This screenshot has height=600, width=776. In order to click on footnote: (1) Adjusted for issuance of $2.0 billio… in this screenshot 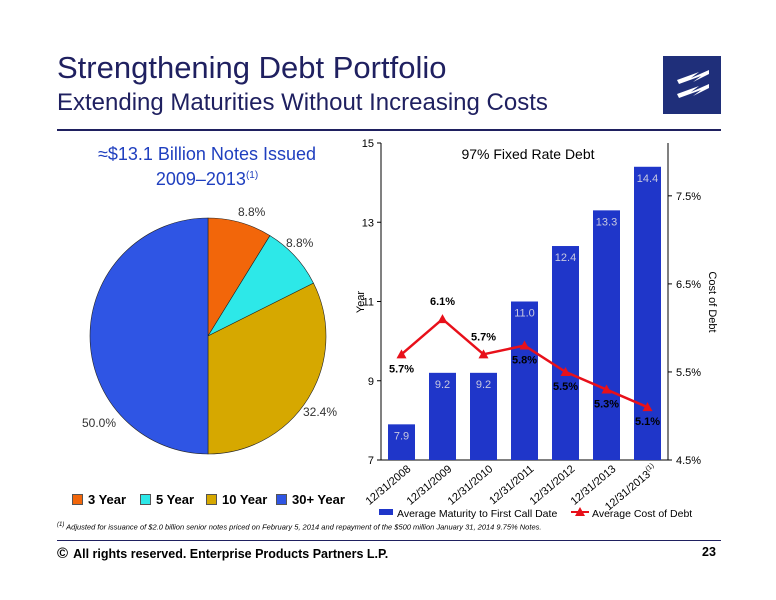, I will do `click(299, 527)`.